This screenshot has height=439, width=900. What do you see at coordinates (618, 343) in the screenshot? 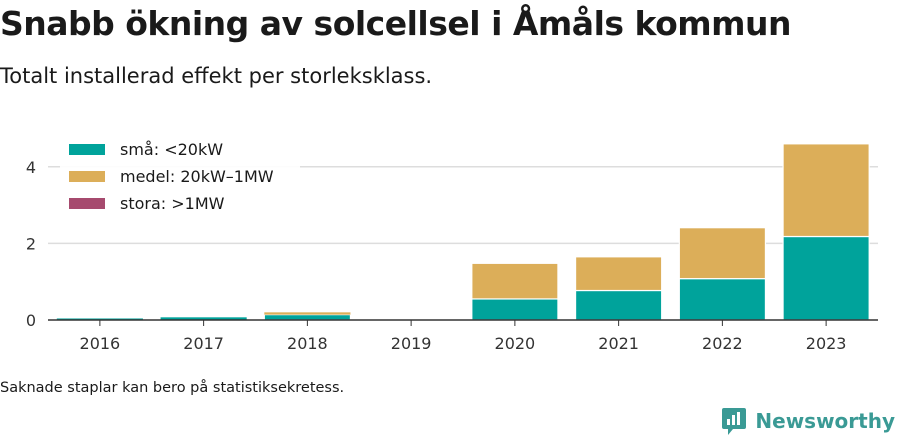
I see `x-tick-label: 2021` at bounding box center [618, 343].